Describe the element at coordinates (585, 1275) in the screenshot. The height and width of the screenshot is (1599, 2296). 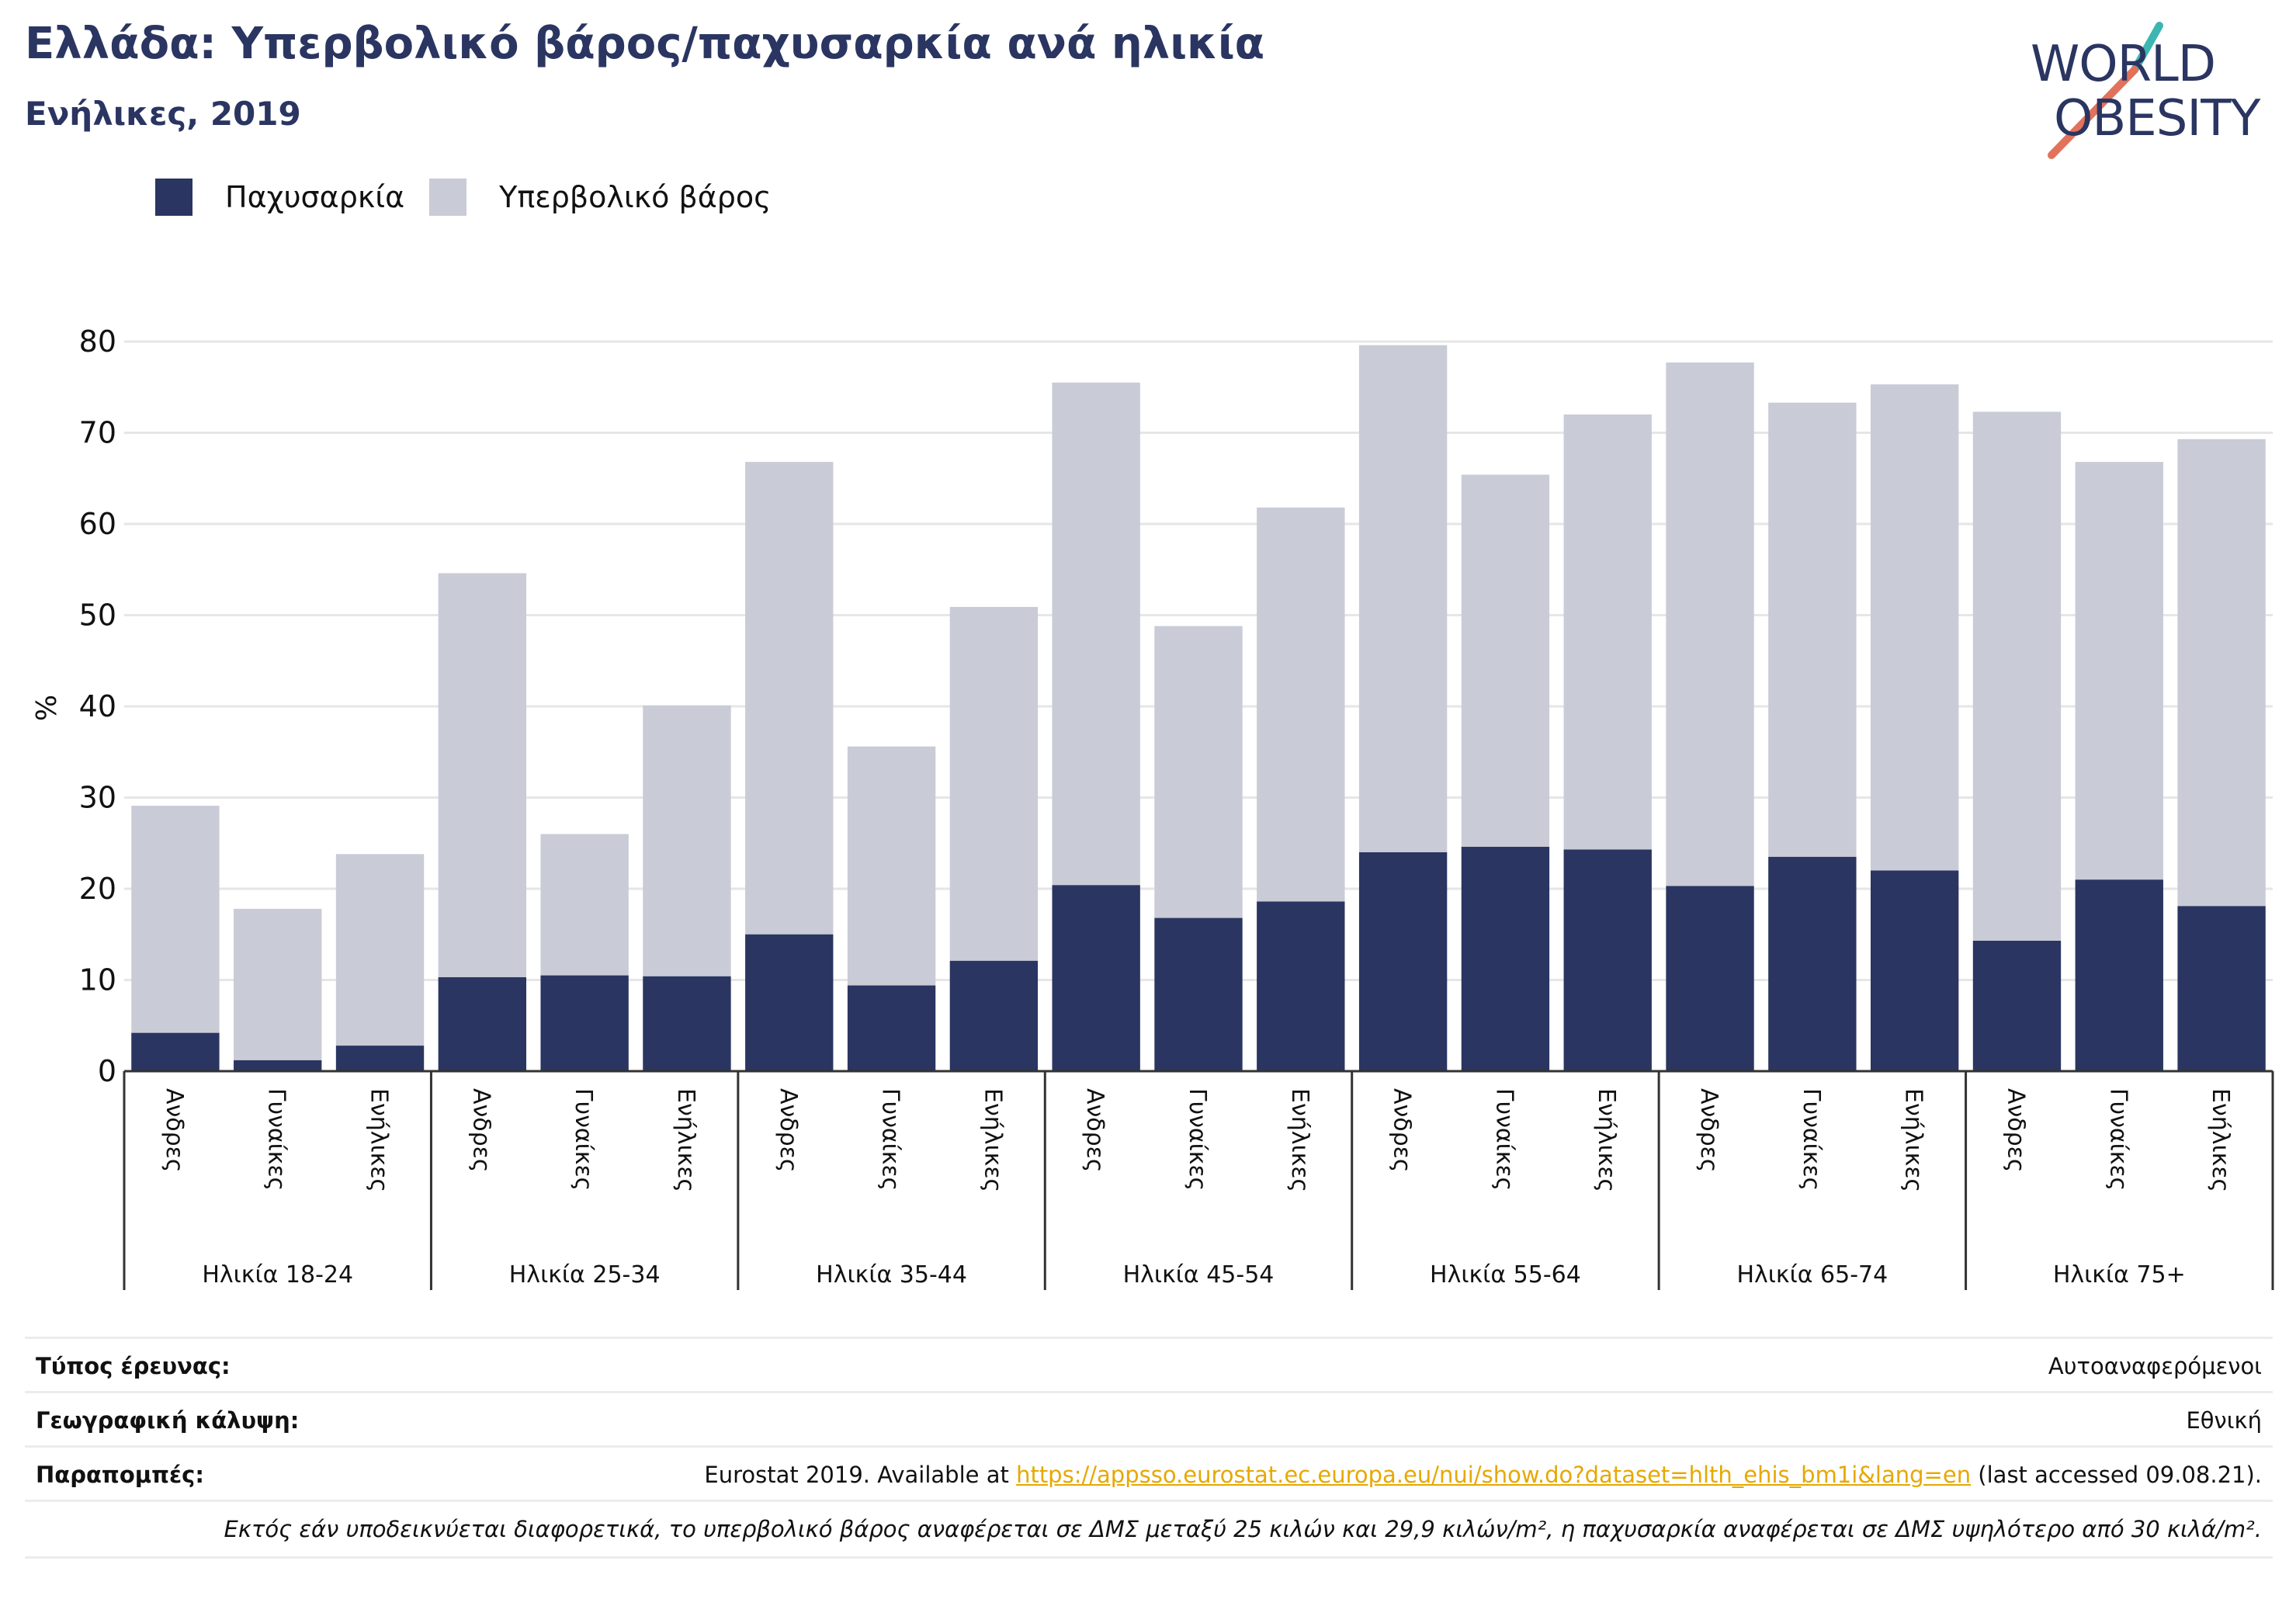
I see `x-group-label: Ηλικία 25-34` at that location.